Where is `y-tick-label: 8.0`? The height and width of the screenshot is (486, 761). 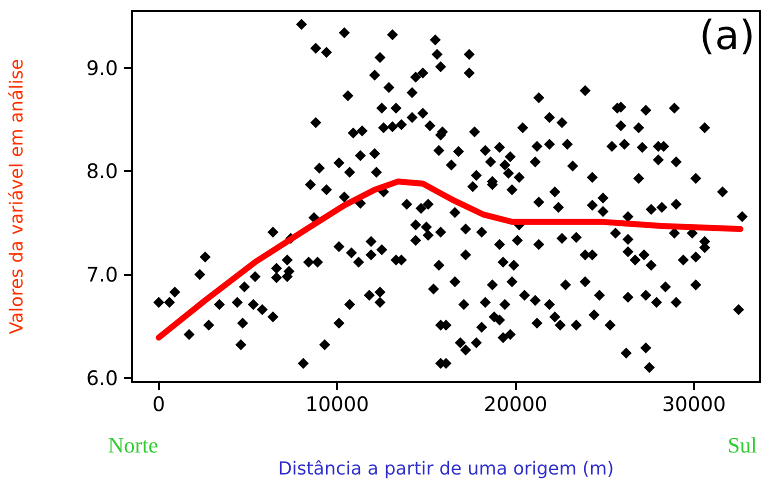
y-tick-label: 8.0 is located at coordinates (102, 171).